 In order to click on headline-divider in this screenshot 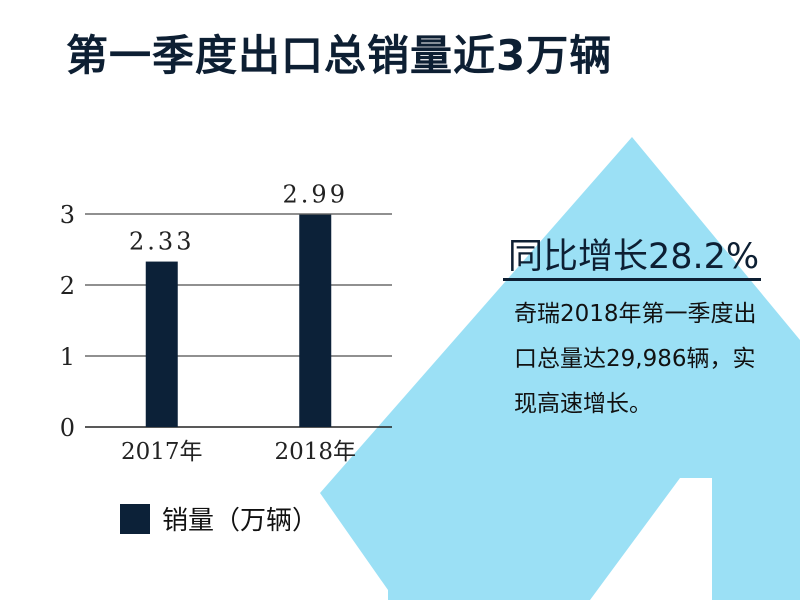, I will do `click(632, 279)`.